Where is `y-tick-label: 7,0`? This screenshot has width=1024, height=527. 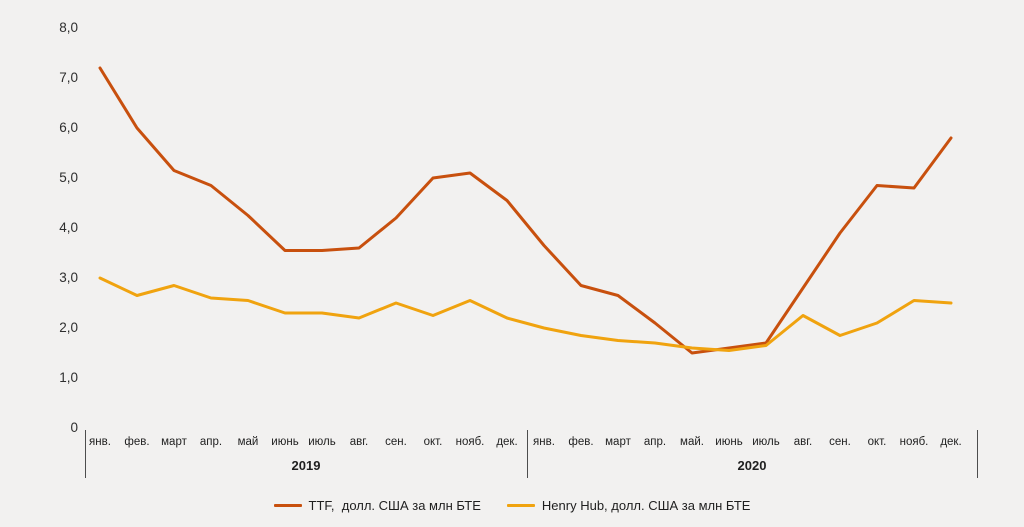 y-tick-label: 7,0 is located at coordinates (68, 77).